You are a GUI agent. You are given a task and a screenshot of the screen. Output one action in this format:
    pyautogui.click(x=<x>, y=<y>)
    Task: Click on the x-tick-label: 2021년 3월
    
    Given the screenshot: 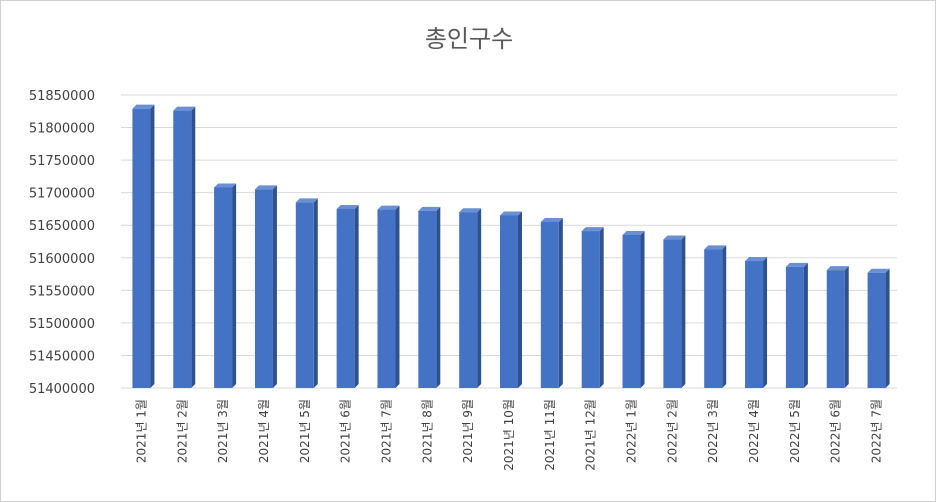 What is the action you would take?
    pyautogui.click(x=223, y=431)
    